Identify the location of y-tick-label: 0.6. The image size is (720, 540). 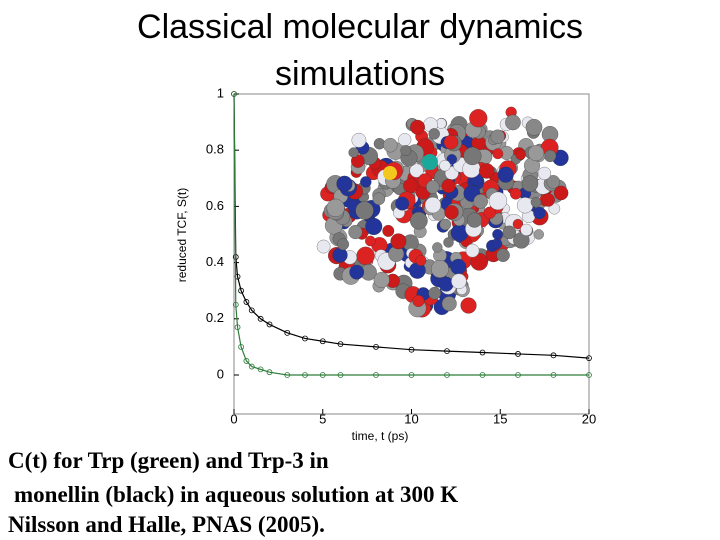
(215, 205).